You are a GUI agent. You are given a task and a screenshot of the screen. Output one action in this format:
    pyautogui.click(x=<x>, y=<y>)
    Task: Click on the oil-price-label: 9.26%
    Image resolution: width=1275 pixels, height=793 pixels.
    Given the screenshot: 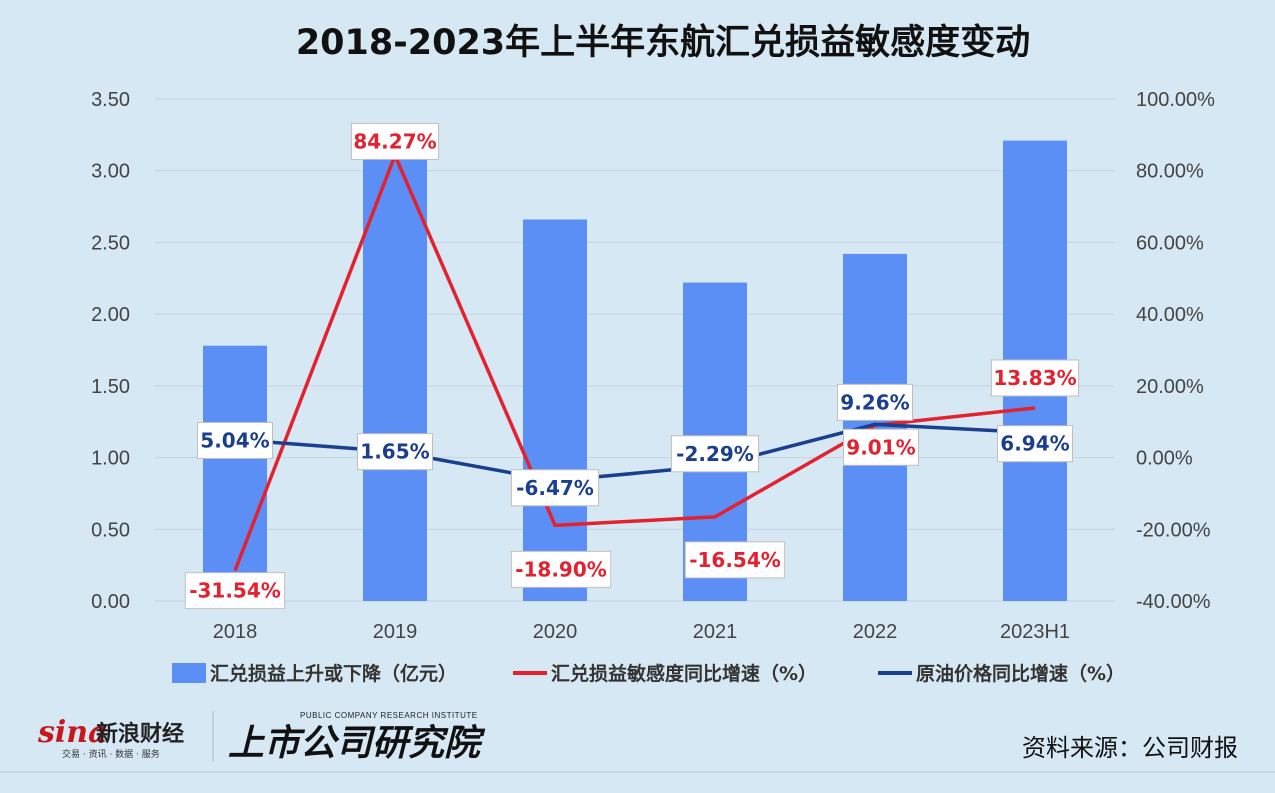 What is the action you would take?
    pyautogui.click(x=875, y=402)
    